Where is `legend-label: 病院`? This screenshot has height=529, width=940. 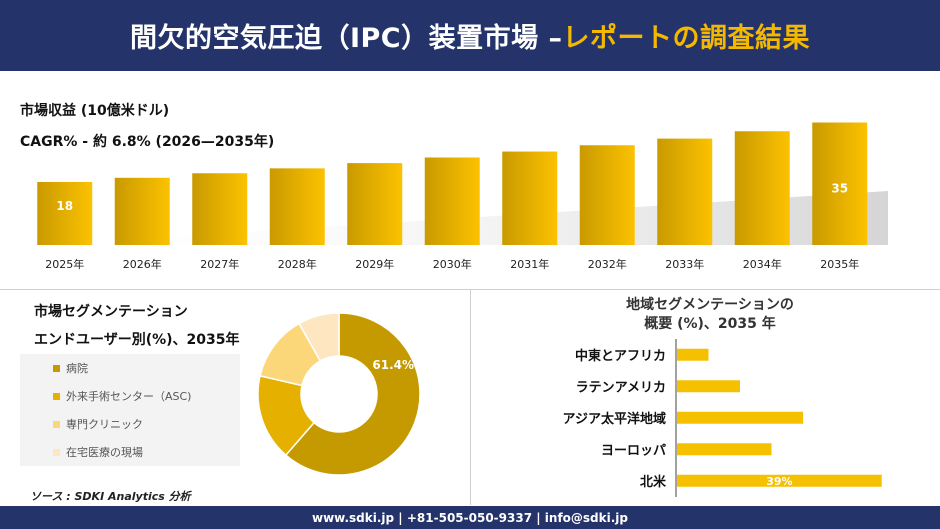
legend-label: 病院 is located at coordinates (77, 368).